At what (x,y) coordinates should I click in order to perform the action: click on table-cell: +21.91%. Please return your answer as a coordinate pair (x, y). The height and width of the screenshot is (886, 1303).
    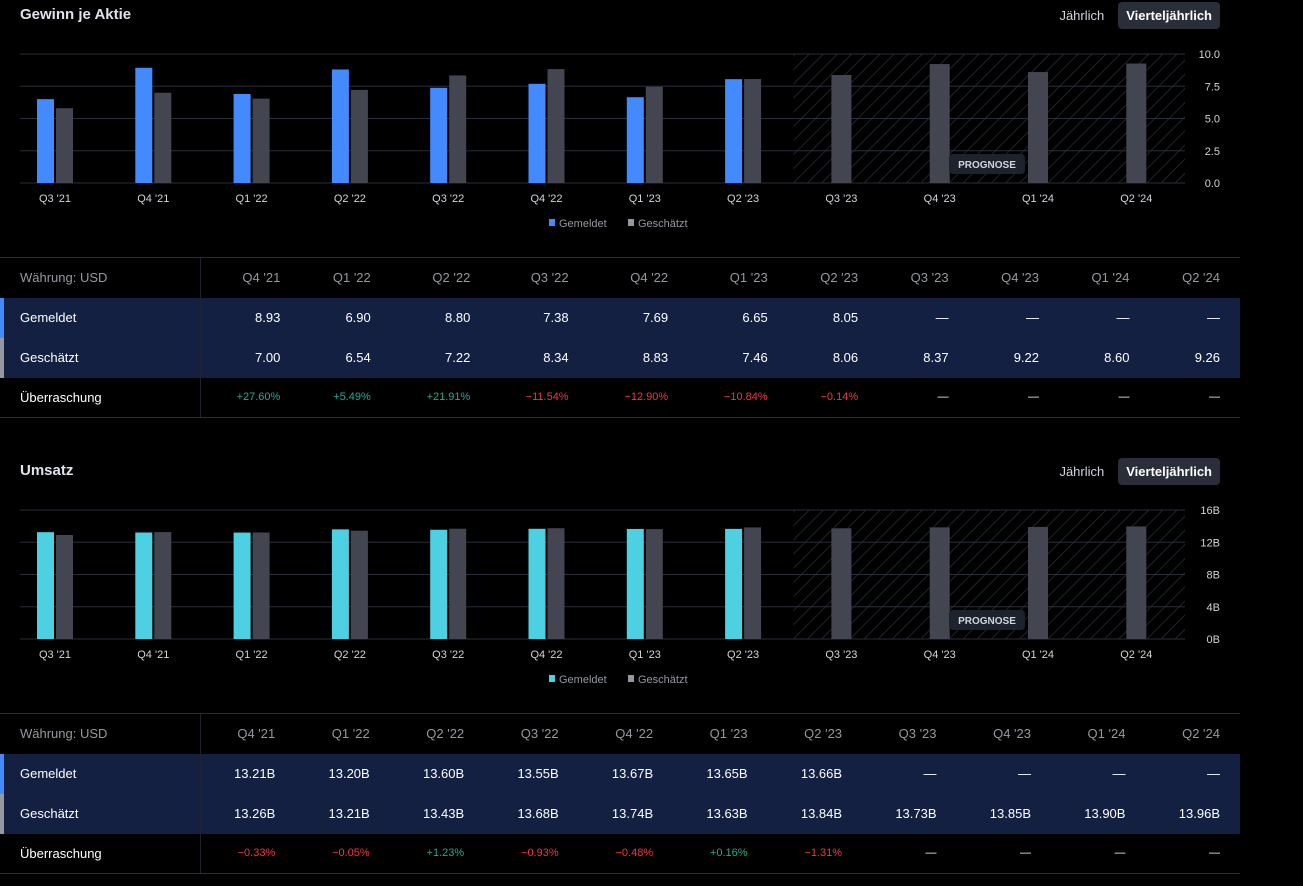
    Looking at the image, I should click on (440, 397).